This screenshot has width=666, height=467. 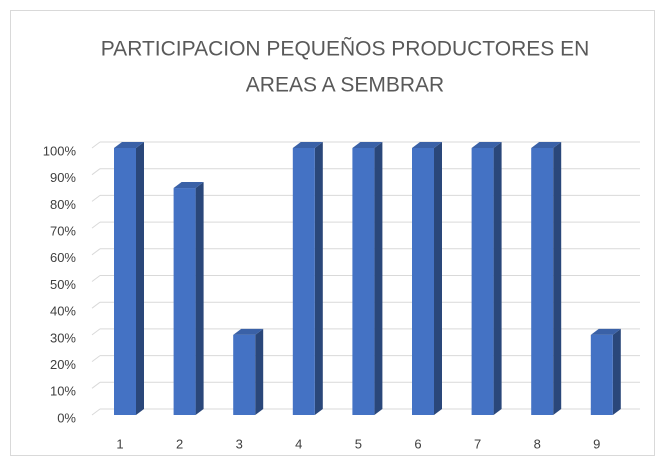 What do you see at coordinates (63, 391) in the screenshot?
I see `y-tick-label: 10%` at bounding box center [63, 391].